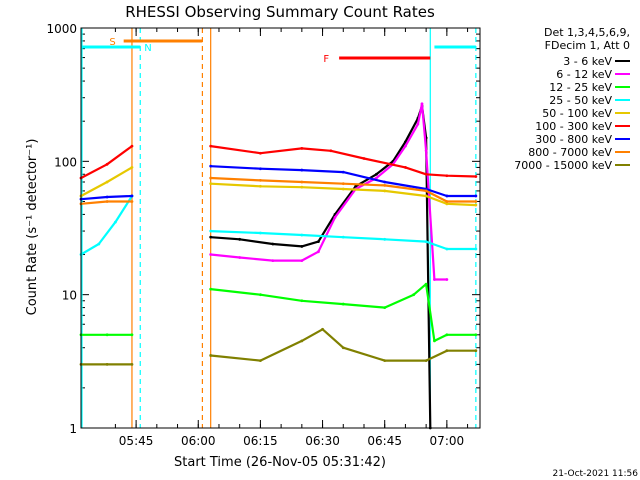  I want to click on y-tick-label: 10, so click(69, 296).